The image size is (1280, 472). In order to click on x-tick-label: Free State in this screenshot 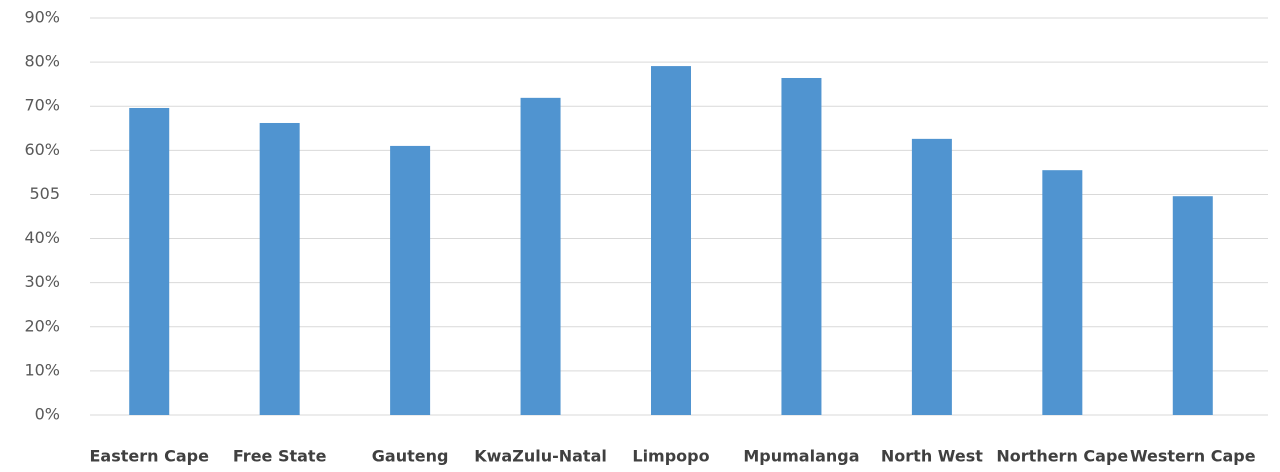, I will do `click(280, 456)`.